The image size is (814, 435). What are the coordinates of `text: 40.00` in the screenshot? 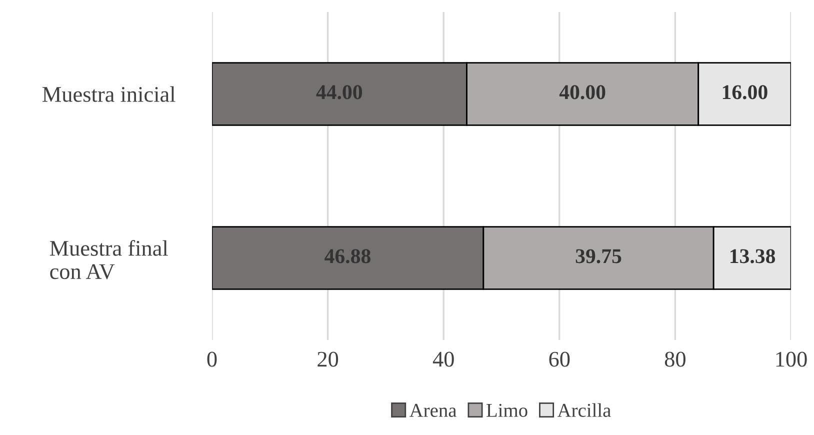 It's located at (582, 92).